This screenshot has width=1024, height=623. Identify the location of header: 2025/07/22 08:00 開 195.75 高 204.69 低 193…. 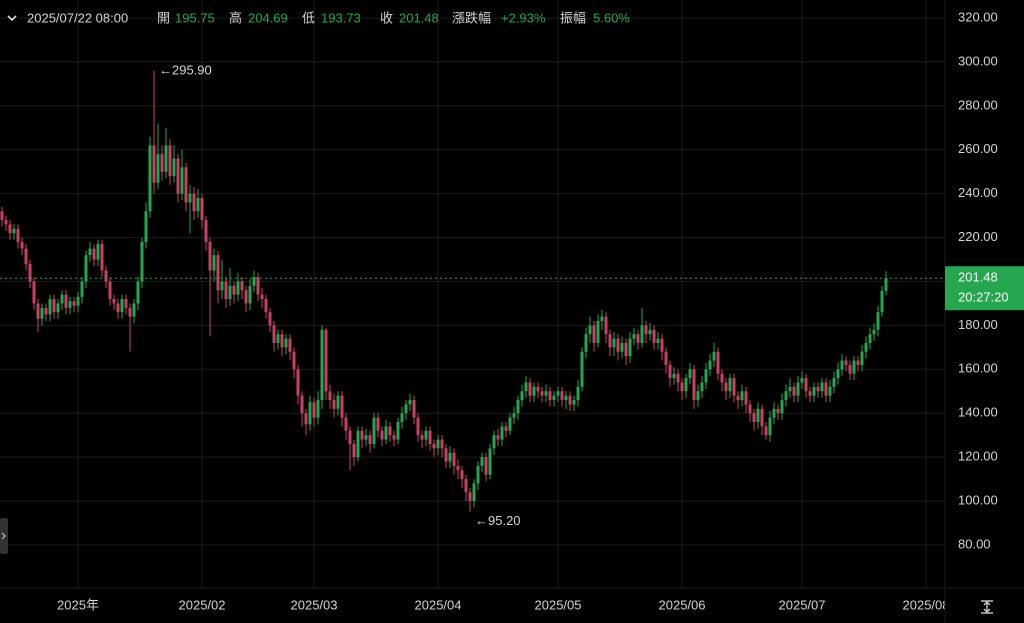
(318, 17).